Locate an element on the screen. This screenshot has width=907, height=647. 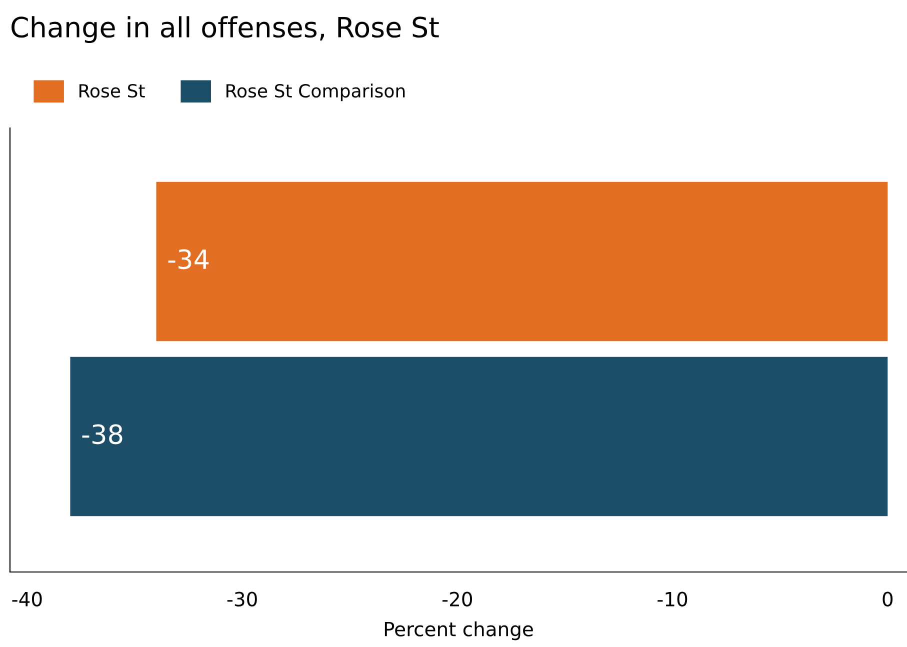
data-label: -38 is located at coordinates (102, 434).